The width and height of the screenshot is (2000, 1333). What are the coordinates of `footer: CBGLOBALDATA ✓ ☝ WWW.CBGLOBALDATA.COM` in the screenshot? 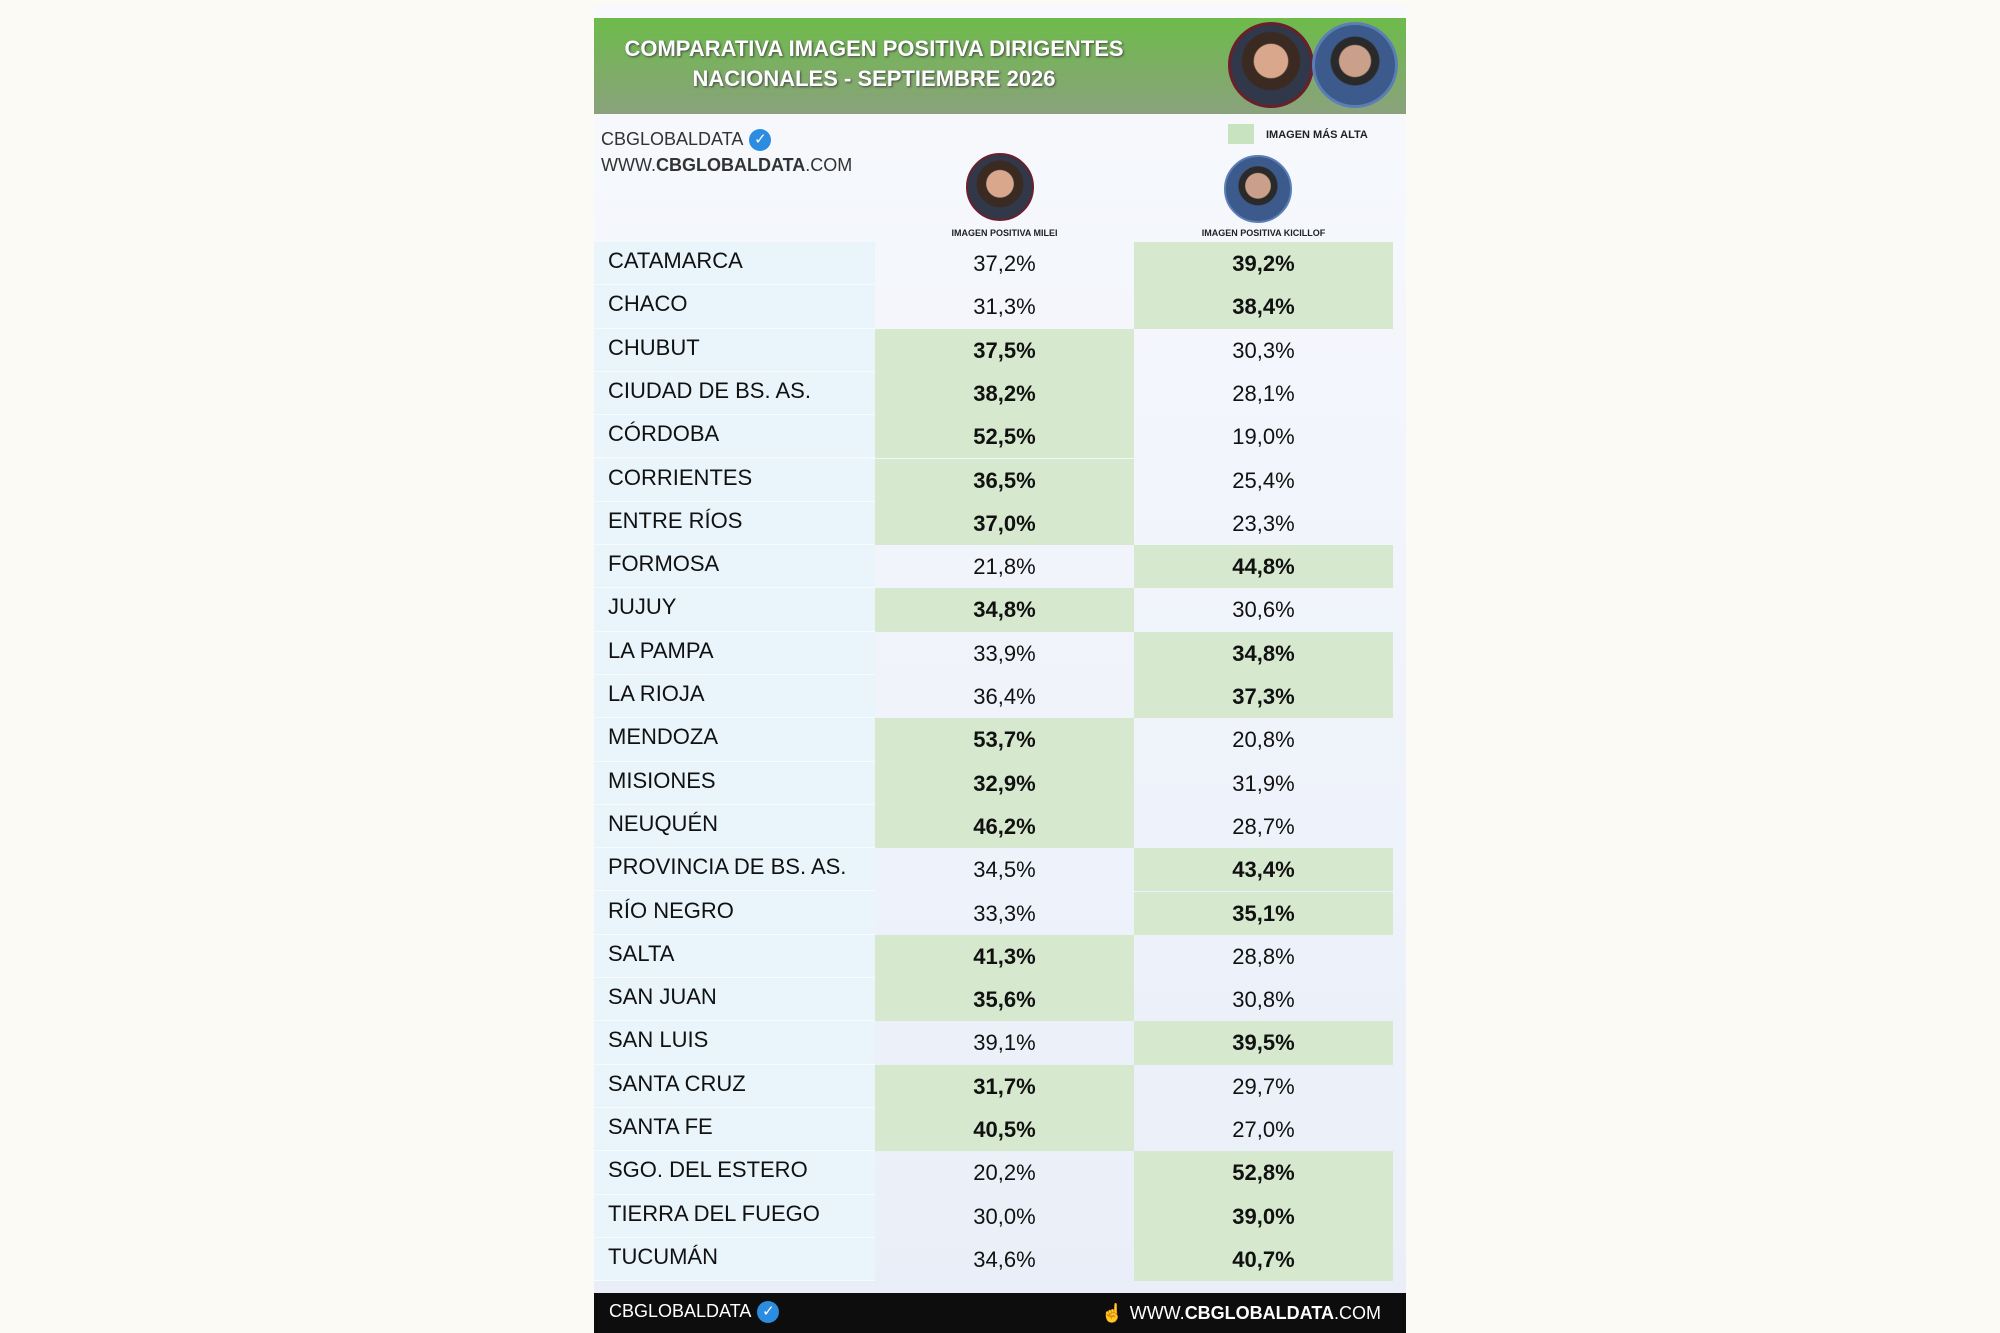 It's located at (1000, 1313).